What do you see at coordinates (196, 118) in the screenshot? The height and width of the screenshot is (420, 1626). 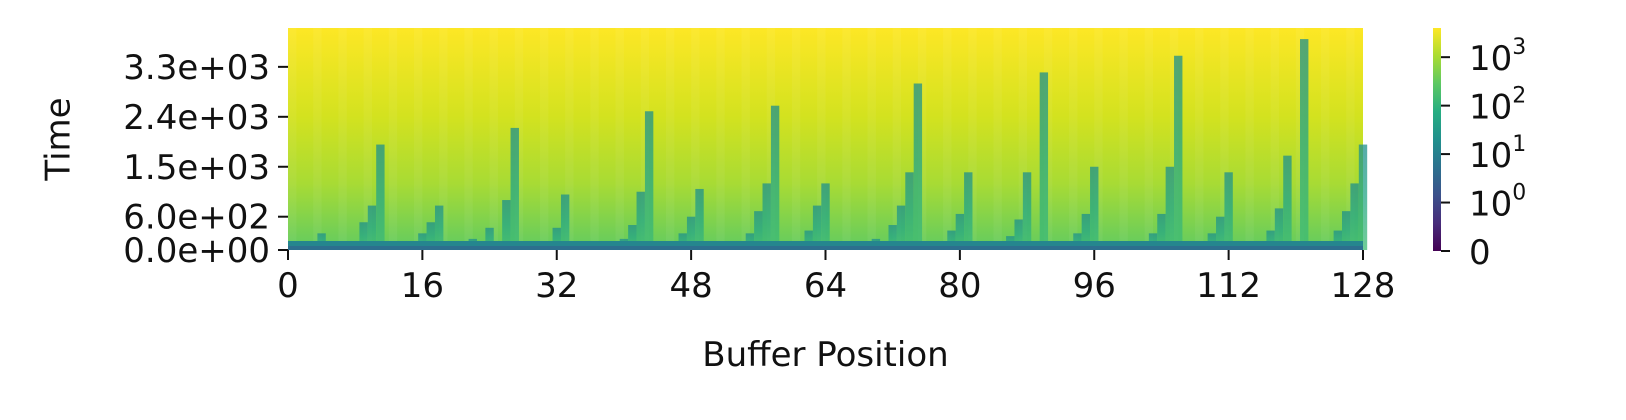 I see `y-tick-label: 2.4e+03` at bounding box center [196, 118].